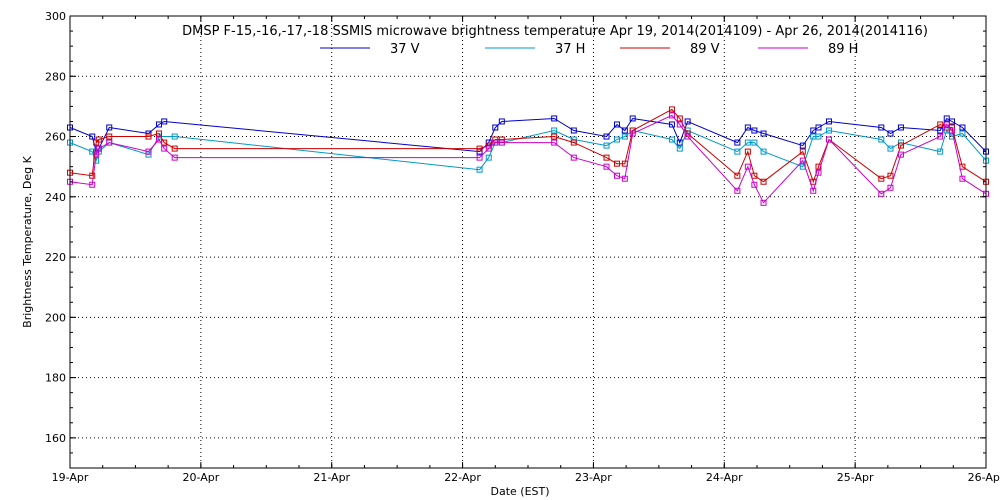 Image resolution: width=1000 pixels, height=500 pixels. Describe the element at coordinates (55, 76) in the screenshot. I see `y-tick-label: 280` at that location.